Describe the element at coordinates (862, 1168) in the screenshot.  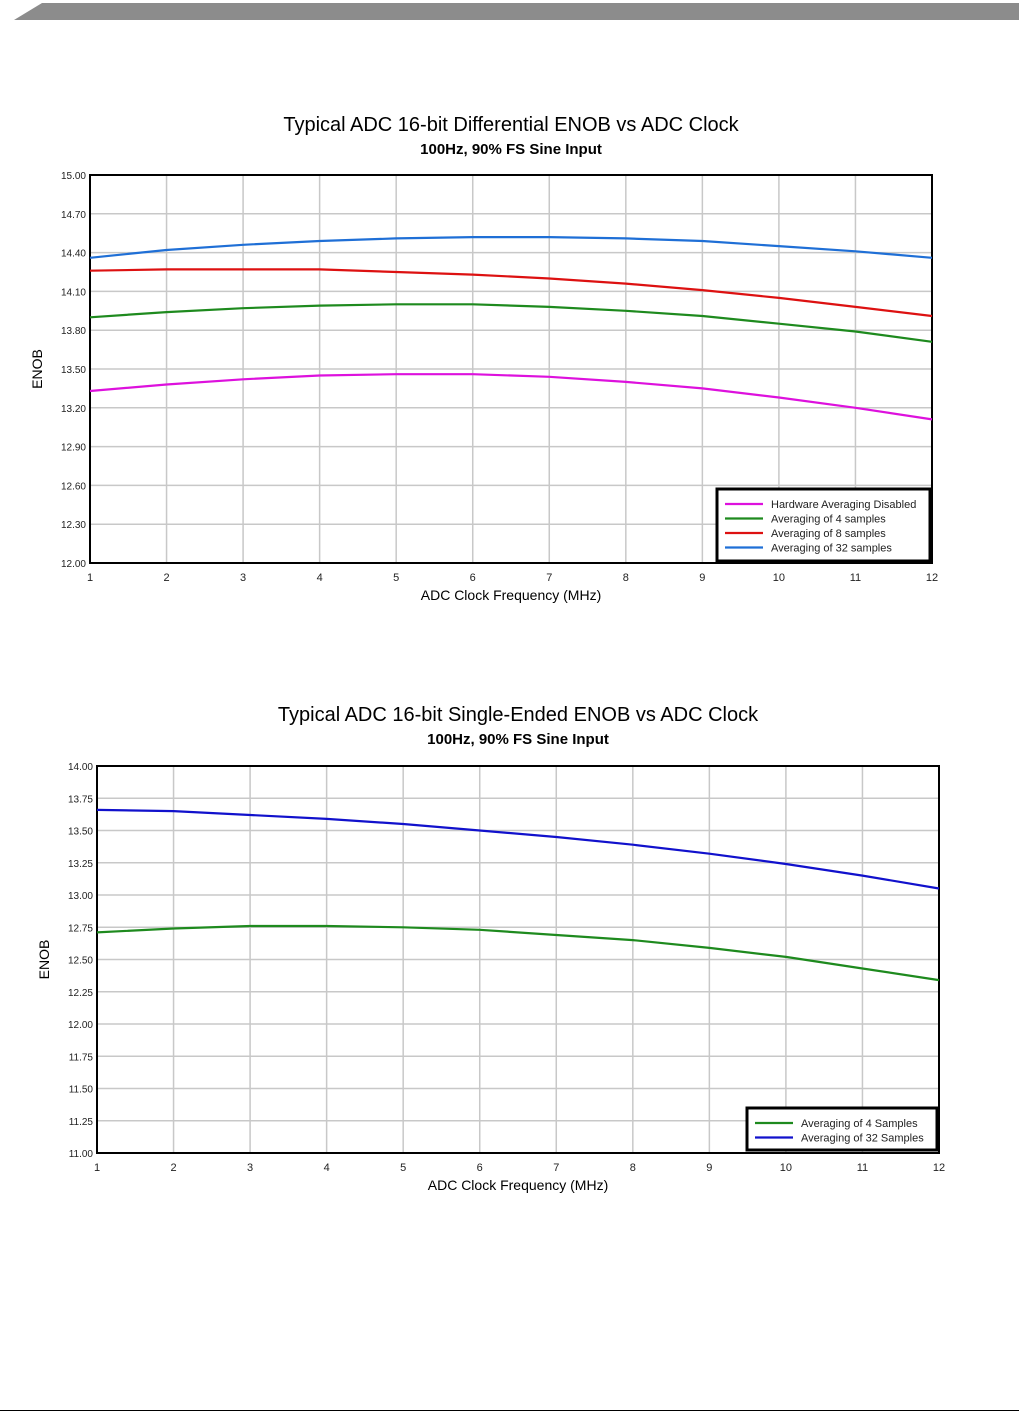
I see `chart-2-x-tick-label: 11` at that location.